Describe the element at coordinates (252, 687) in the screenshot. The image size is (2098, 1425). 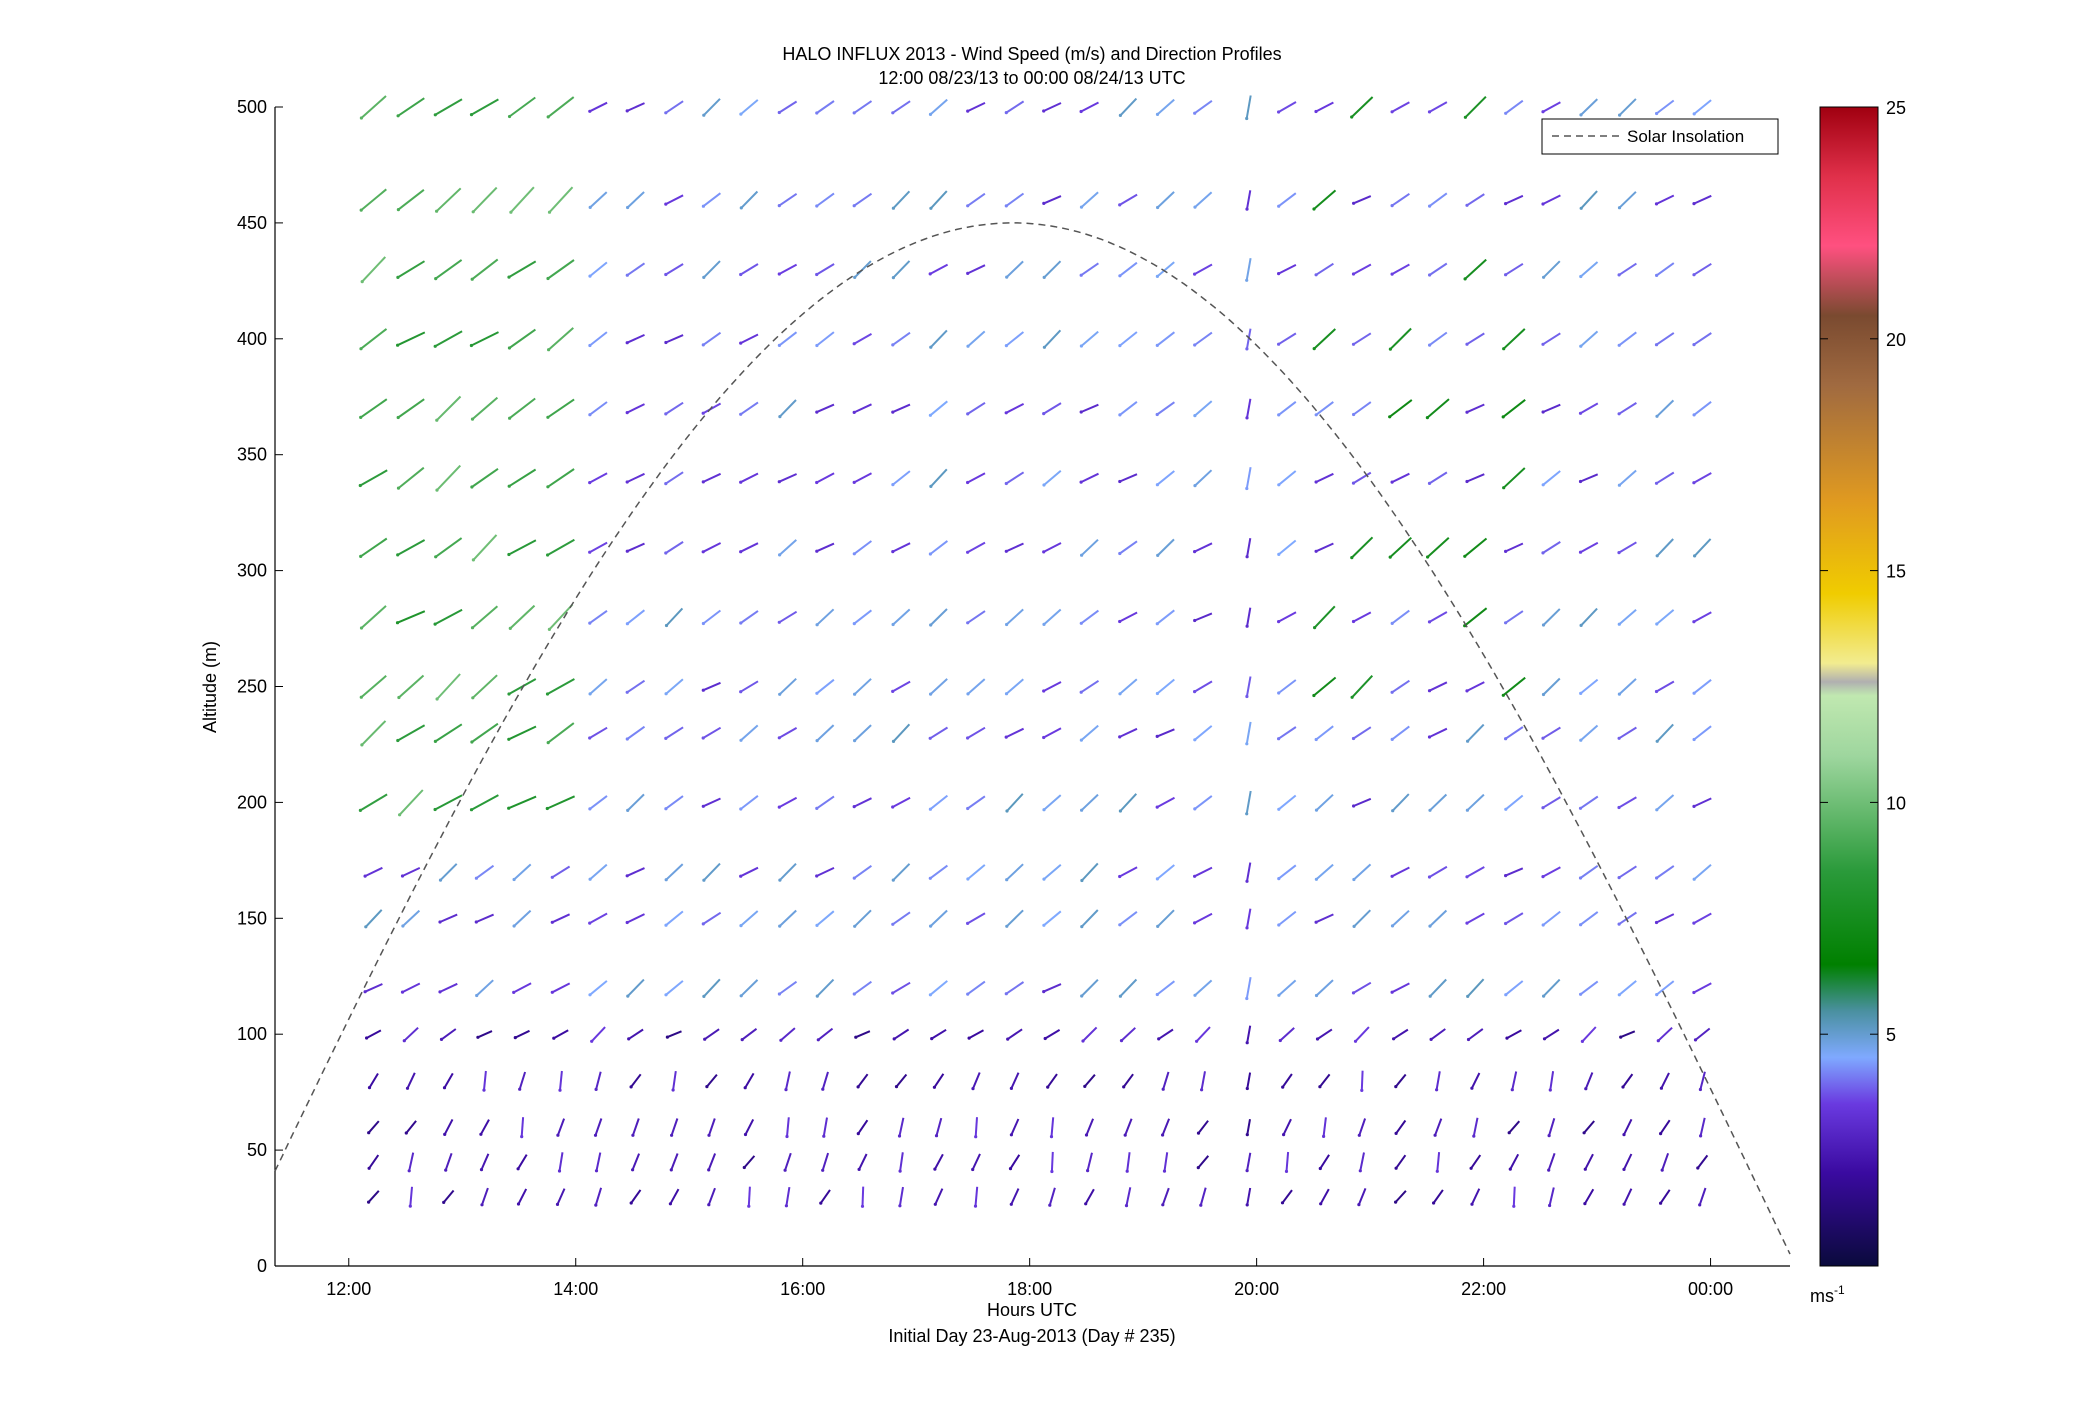
I see `y-tick-label: 250` at that location.